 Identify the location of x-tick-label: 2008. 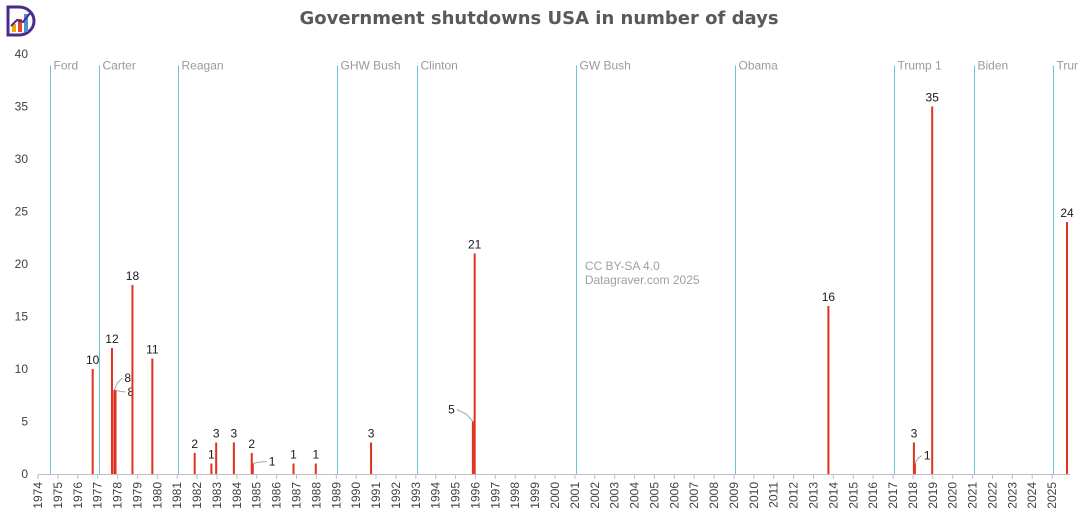
(714, 495).